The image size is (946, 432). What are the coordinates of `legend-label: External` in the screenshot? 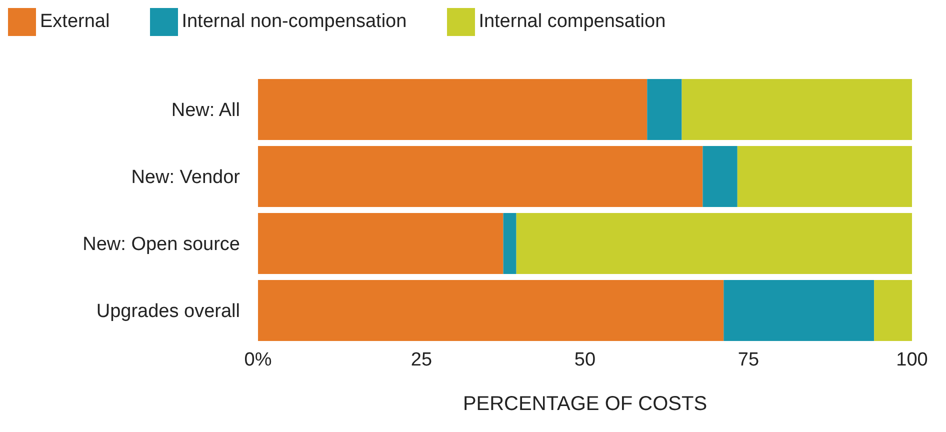 It's located at (75, 21).